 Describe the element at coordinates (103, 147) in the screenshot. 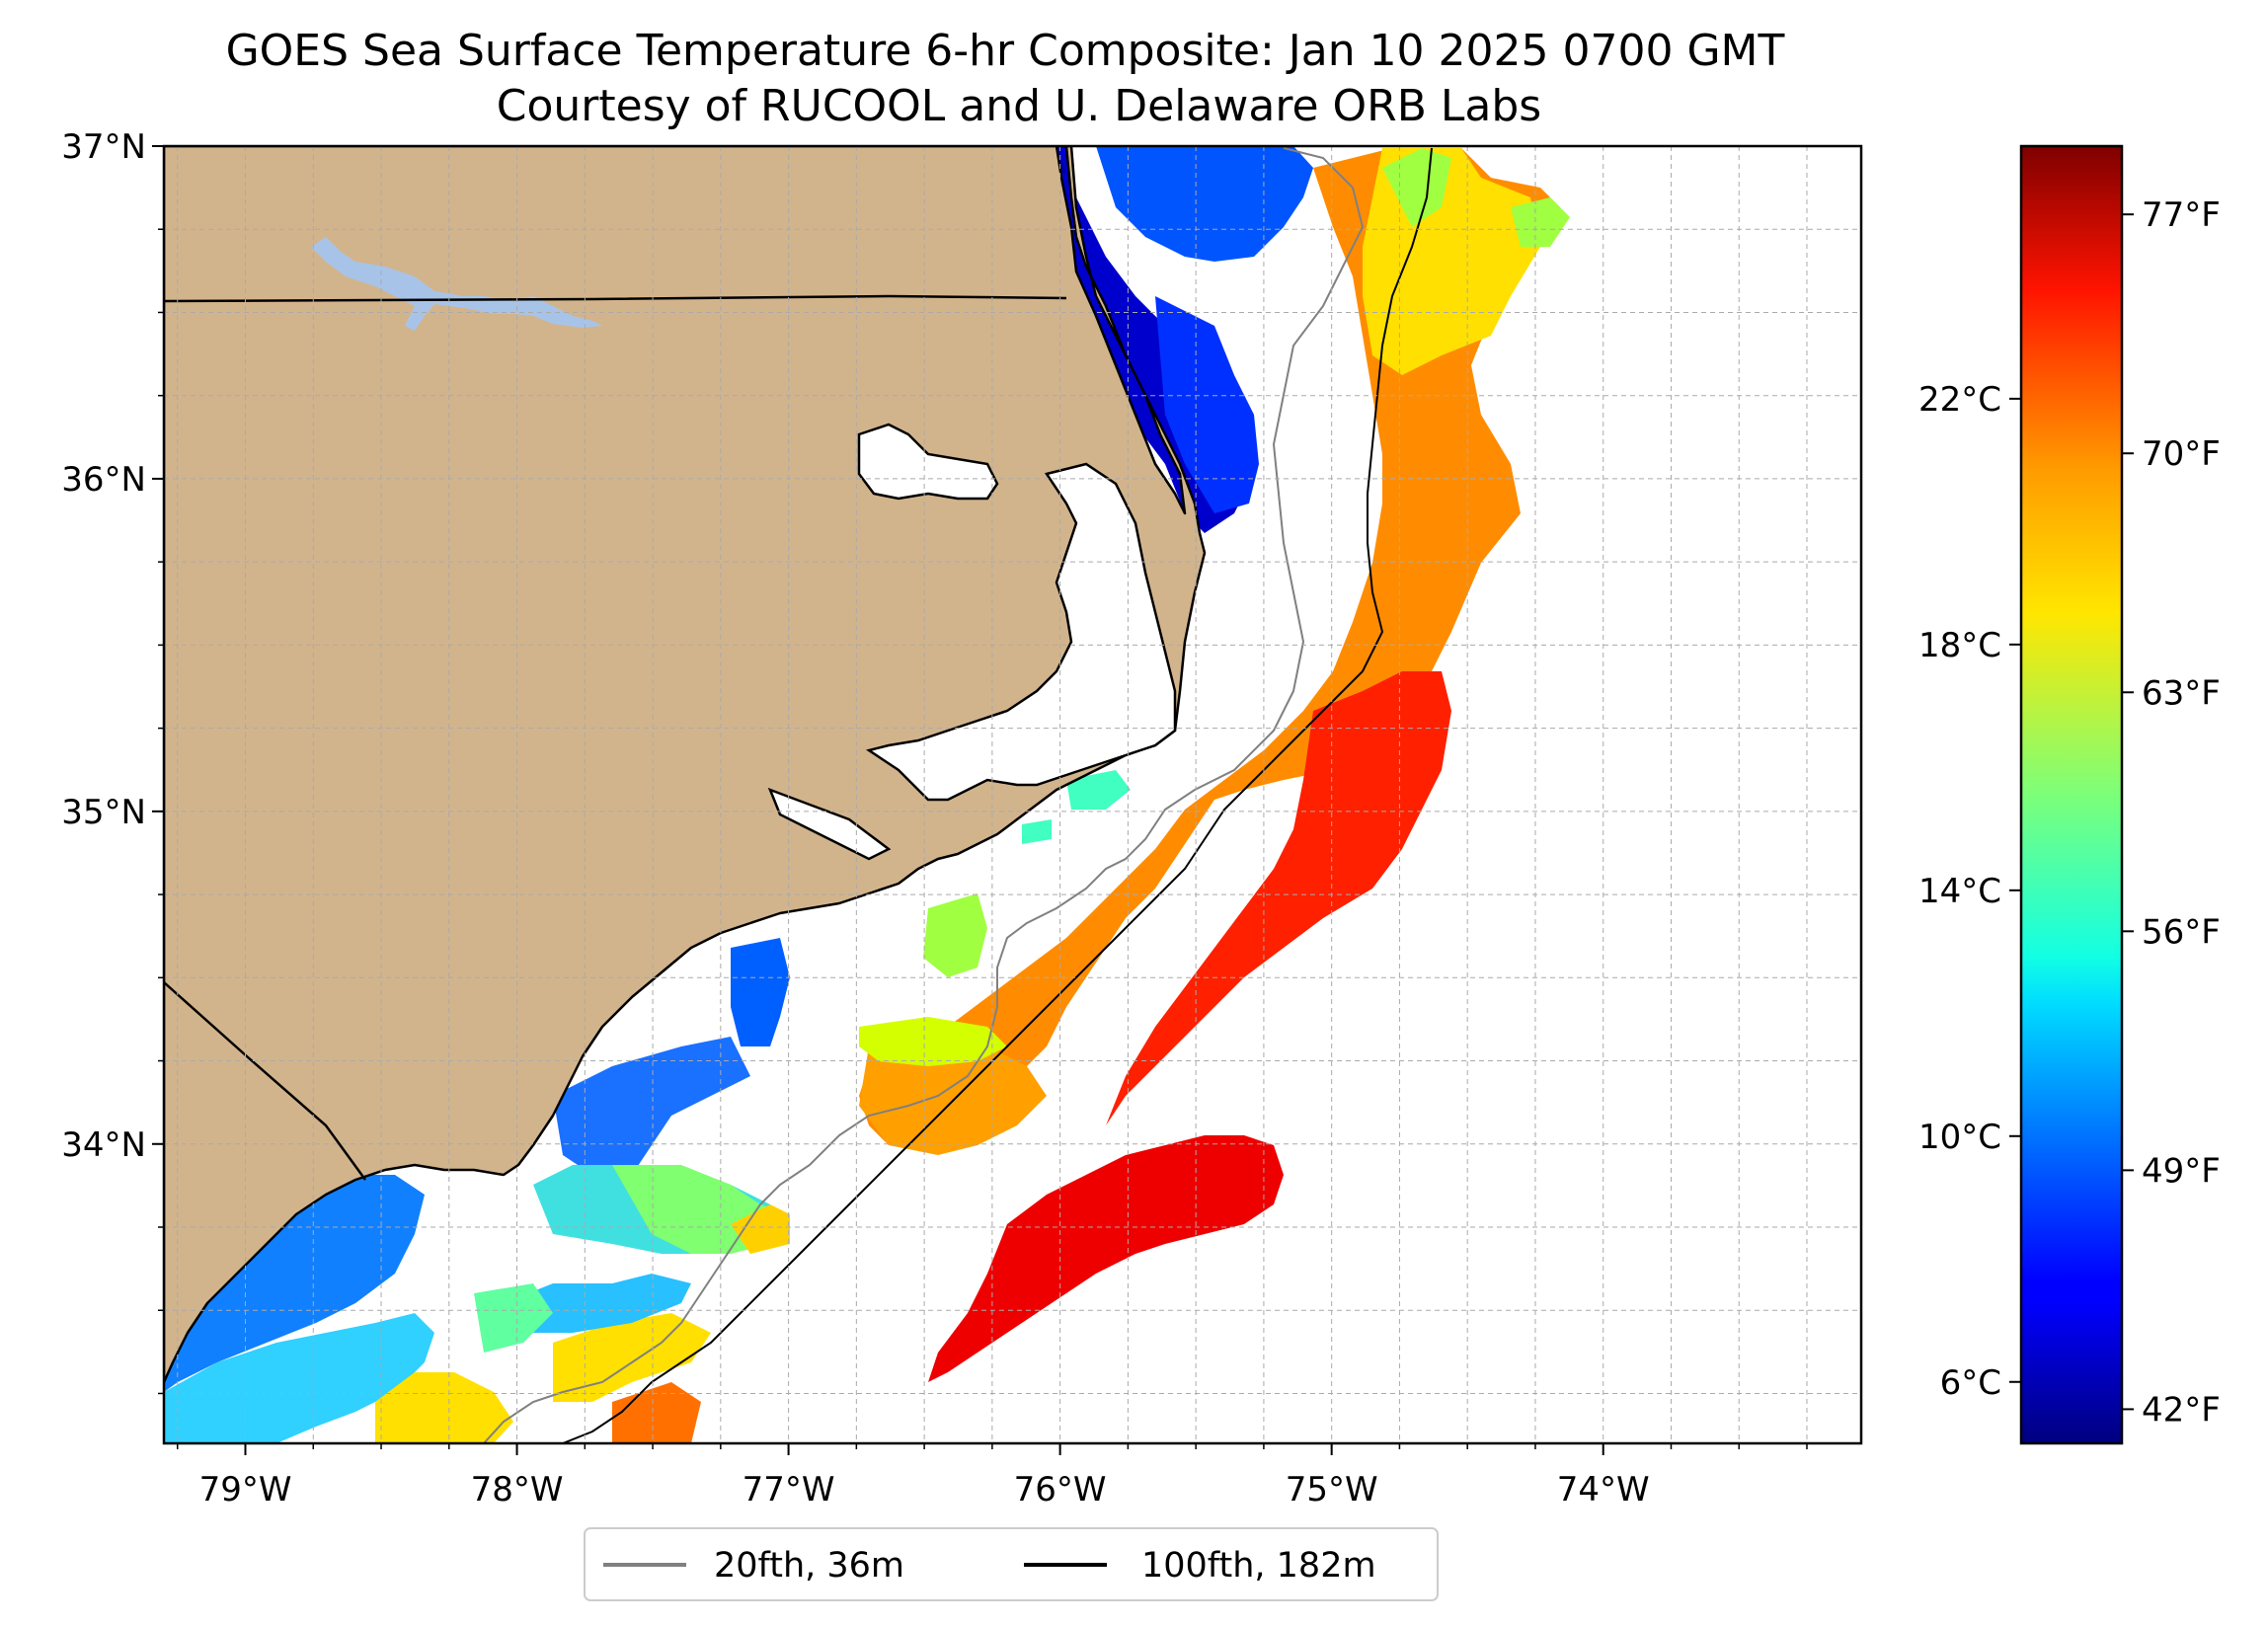

I see `lat-tick-label: 37°N` at that location.